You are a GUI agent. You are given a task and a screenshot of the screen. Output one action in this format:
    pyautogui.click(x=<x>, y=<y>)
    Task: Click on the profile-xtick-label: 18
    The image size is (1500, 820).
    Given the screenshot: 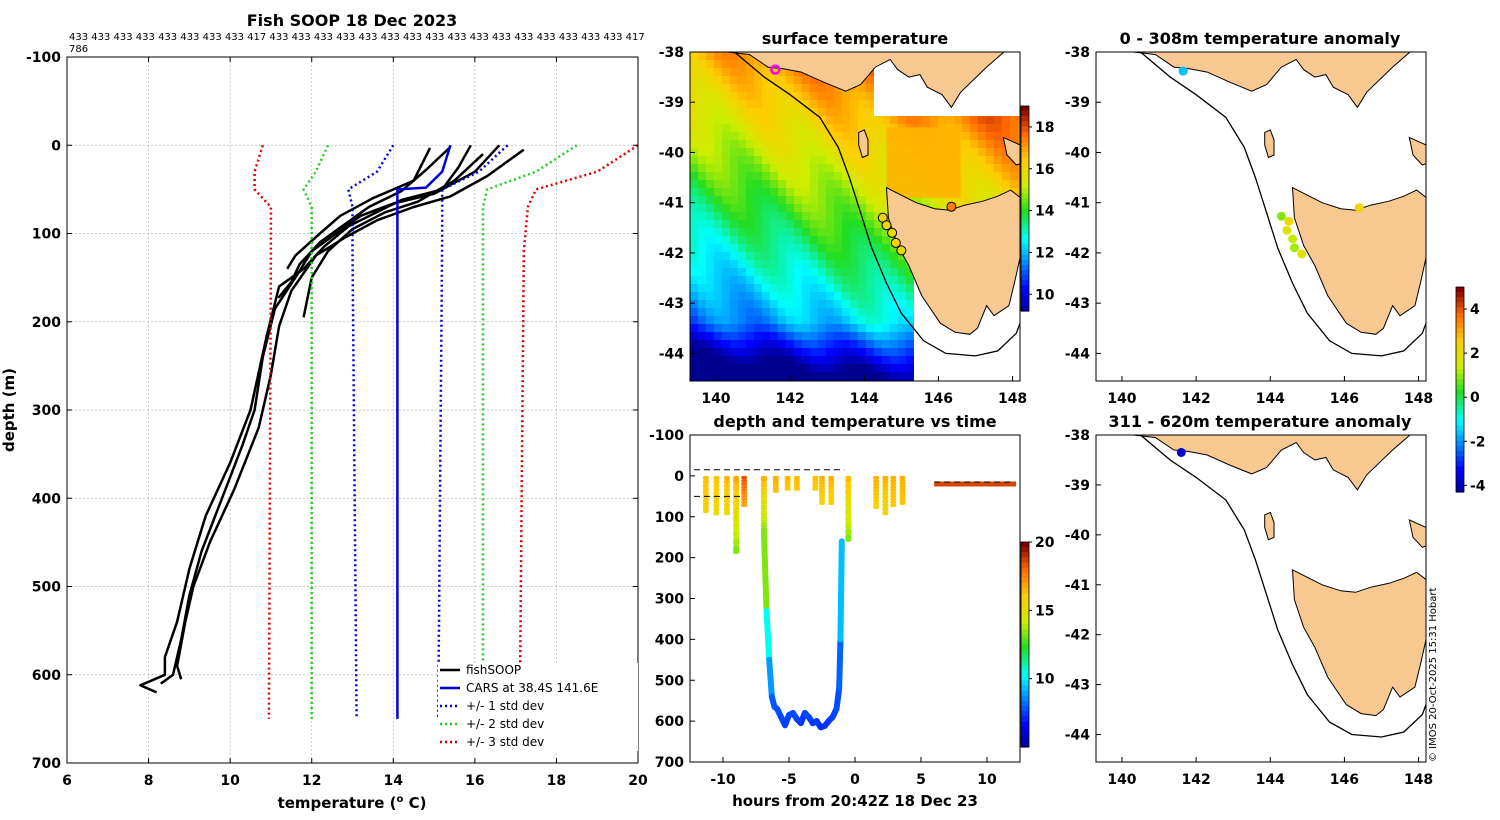 What is the action you would take?
    pyautogui.click(x=556, y=781)
    